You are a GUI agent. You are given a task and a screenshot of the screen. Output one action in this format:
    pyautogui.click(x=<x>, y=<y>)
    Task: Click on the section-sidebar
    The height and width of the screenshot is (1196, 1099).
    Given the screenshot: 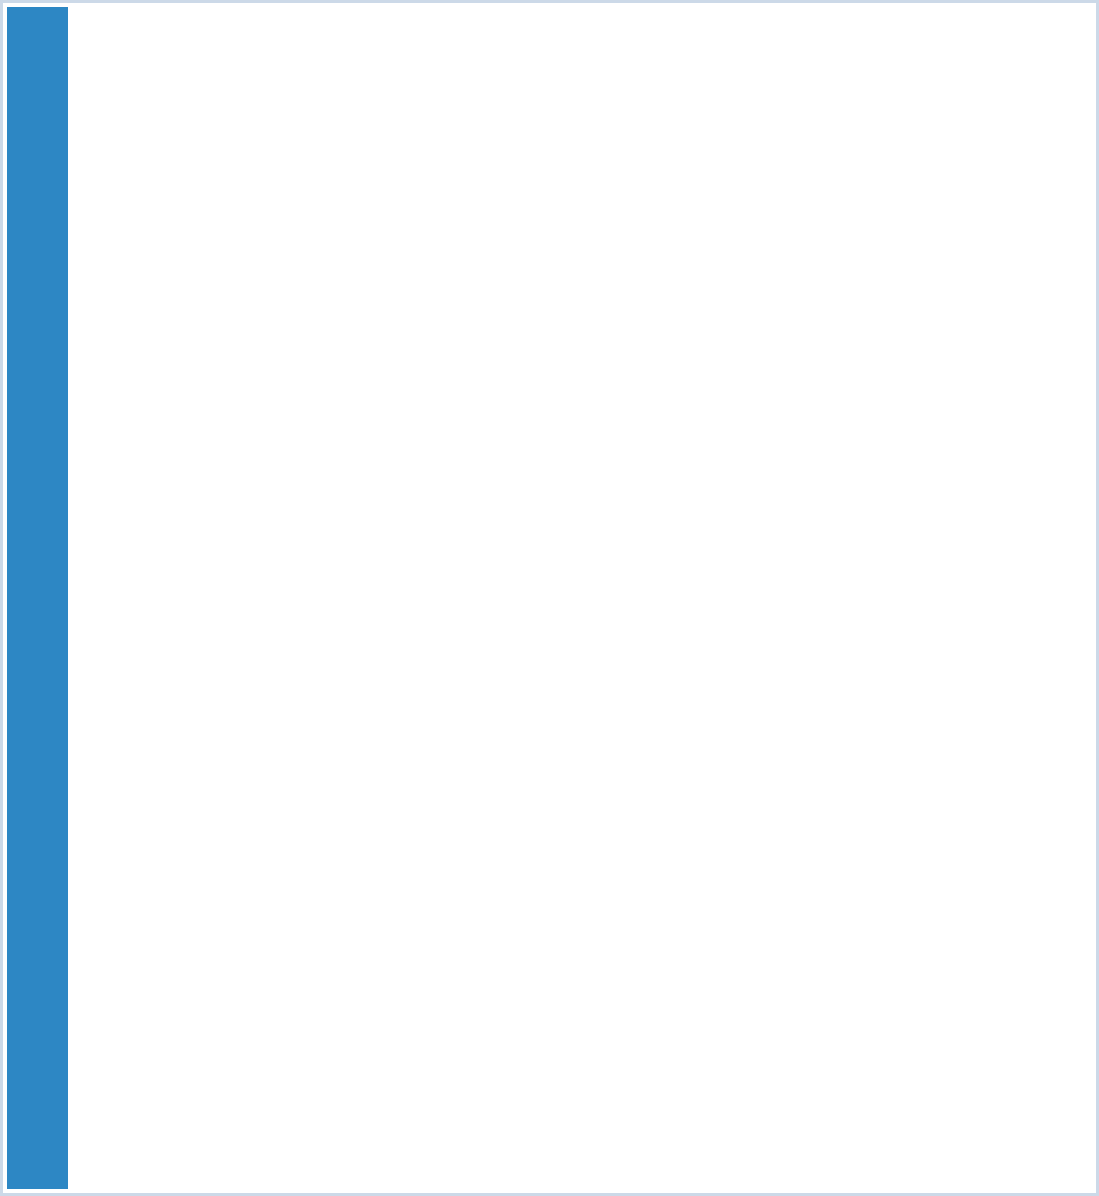 What is the action you would take?
    pyautogui.click(x=37, y=598)
    